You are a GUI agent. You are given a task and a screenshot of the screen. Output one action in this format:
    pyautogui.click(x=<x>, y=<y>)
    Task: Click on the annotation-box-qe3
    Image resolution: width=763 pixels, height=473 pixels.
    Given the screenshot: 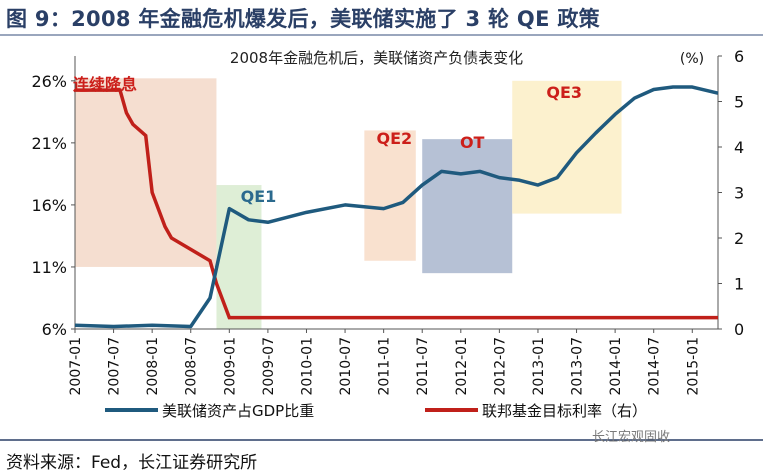 What is the action you would take?
    pyautogui.click(x=567, y=147)
    